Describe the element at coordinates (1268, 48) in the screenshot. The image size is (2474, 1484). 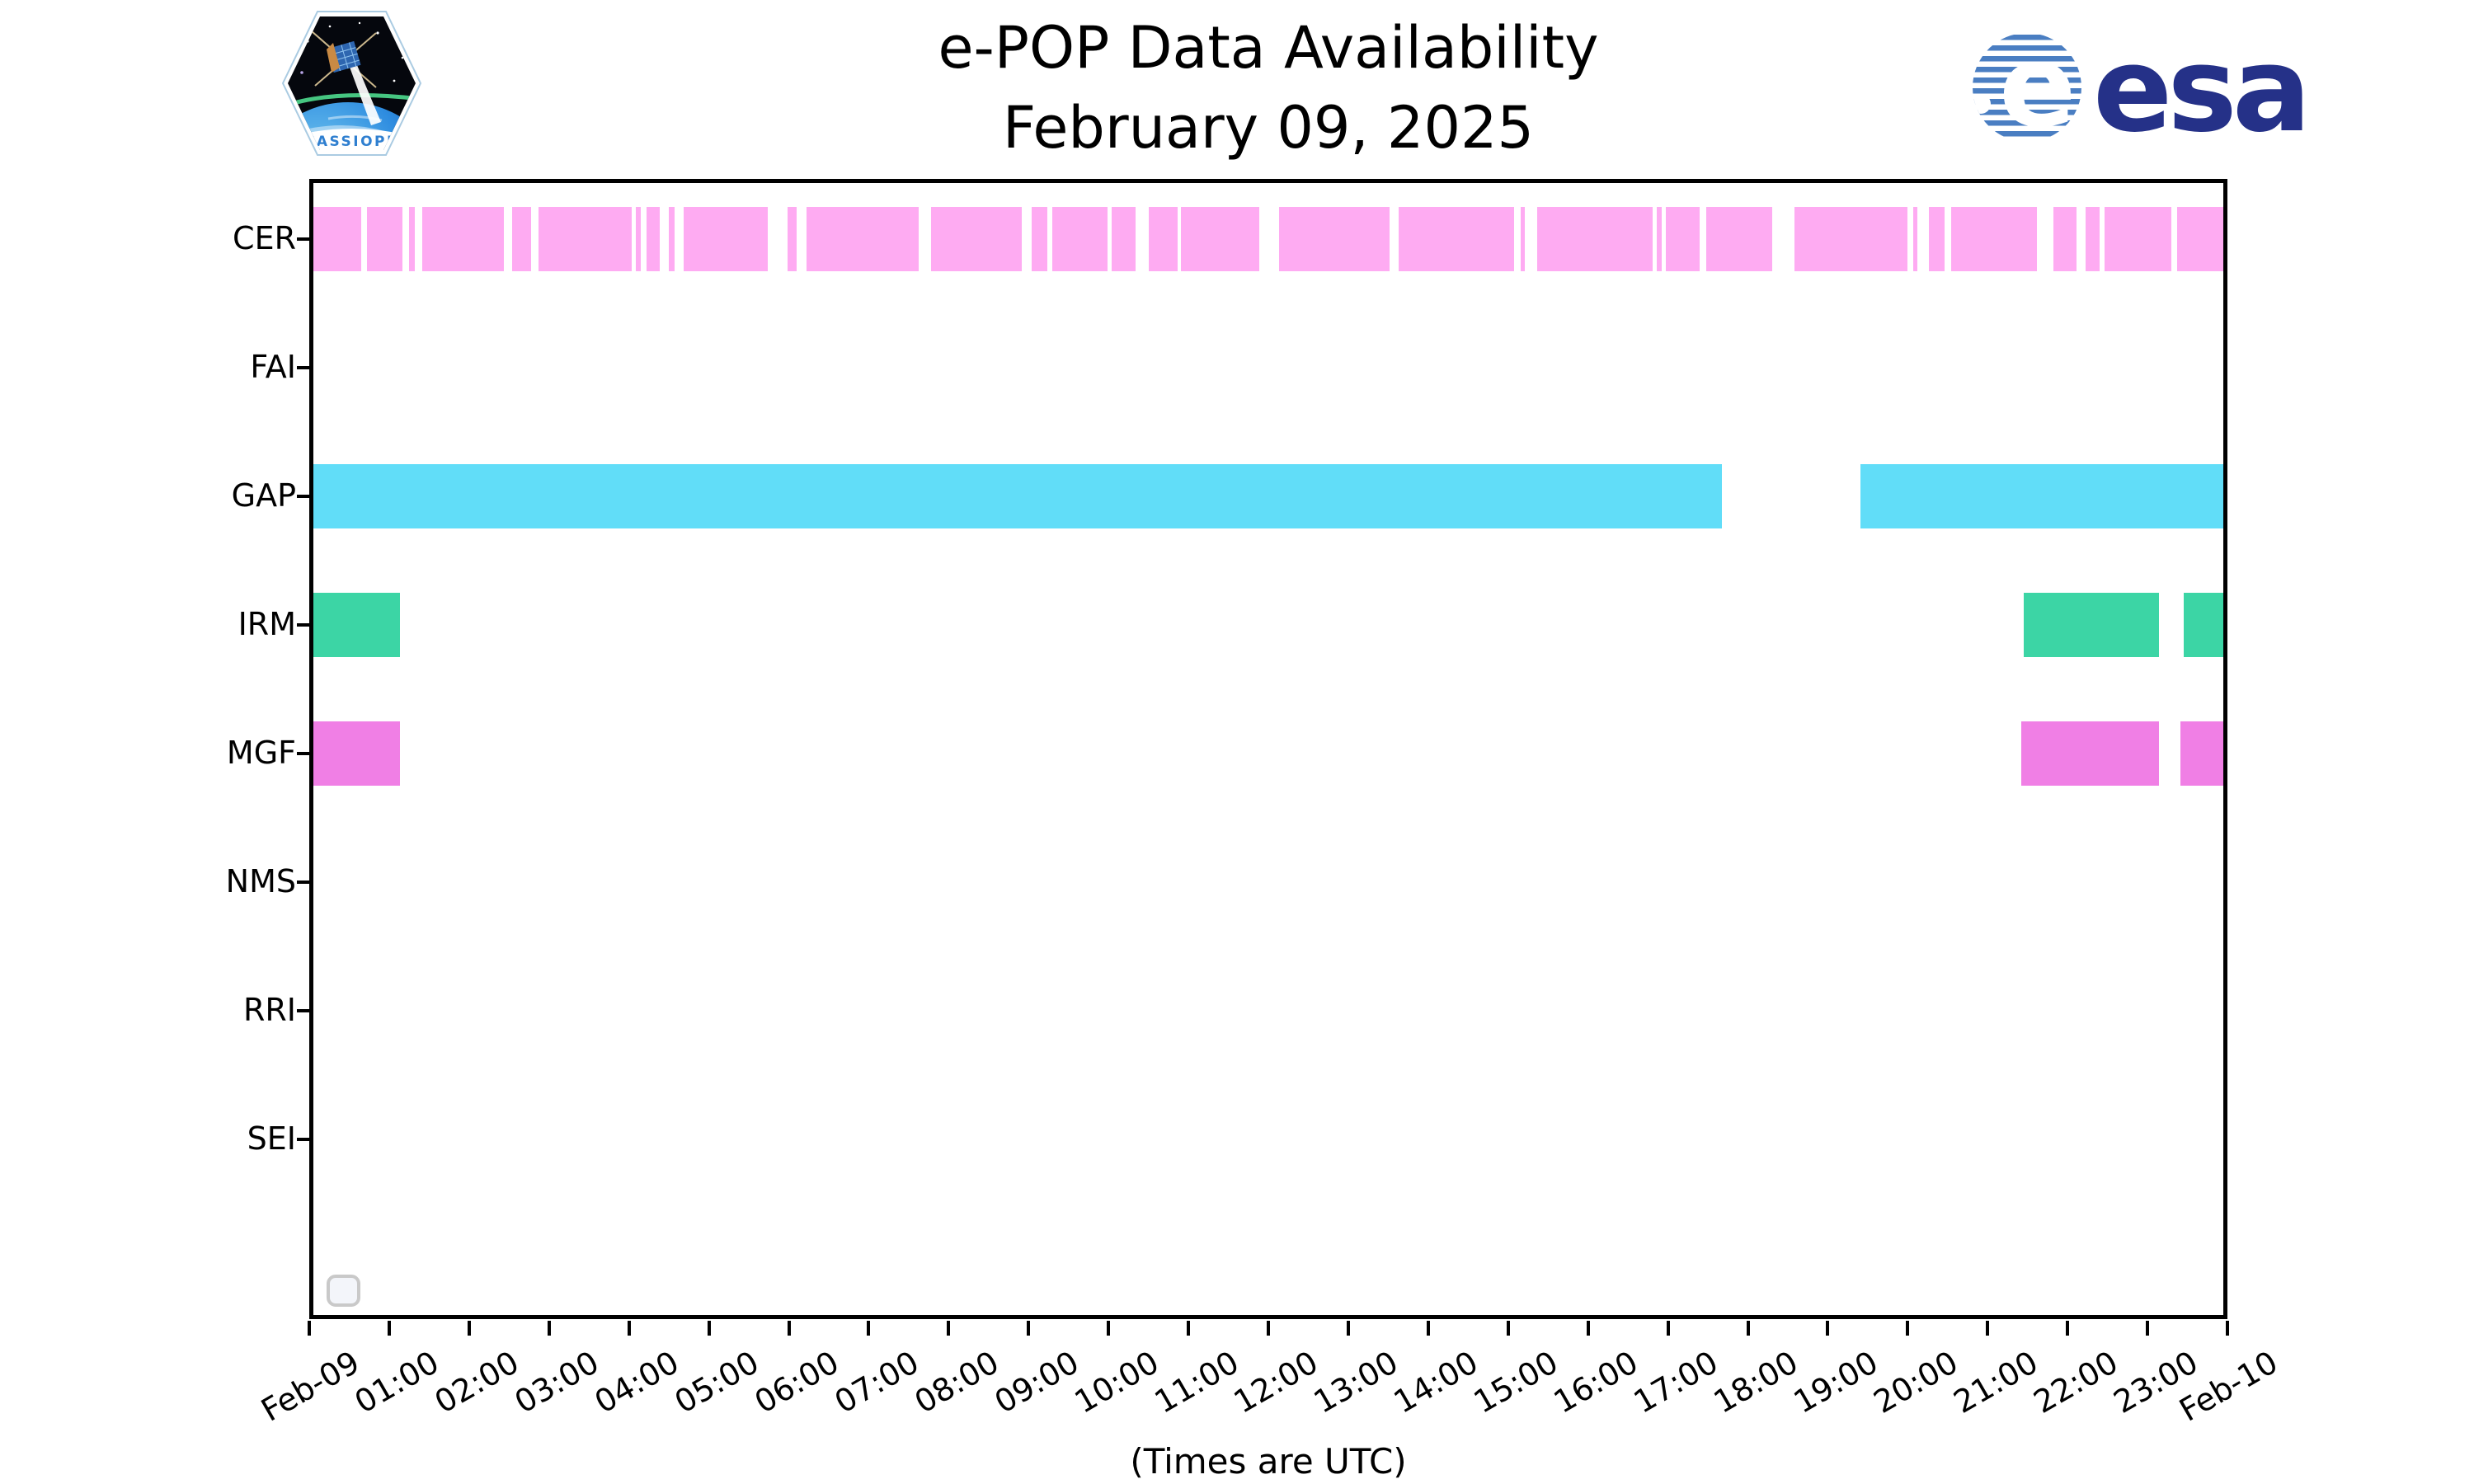
I see `chart-title: e-POP Data Availability` at that location.